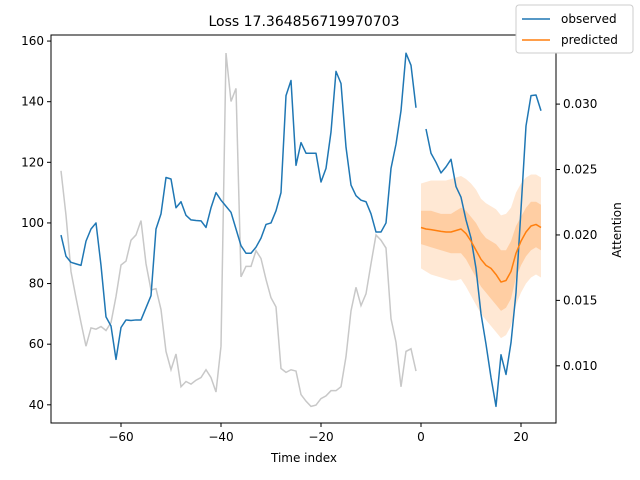 This screenshot has width=640, height=480. I want to click on y2-tick-label: 0.025, so click(580, 170).